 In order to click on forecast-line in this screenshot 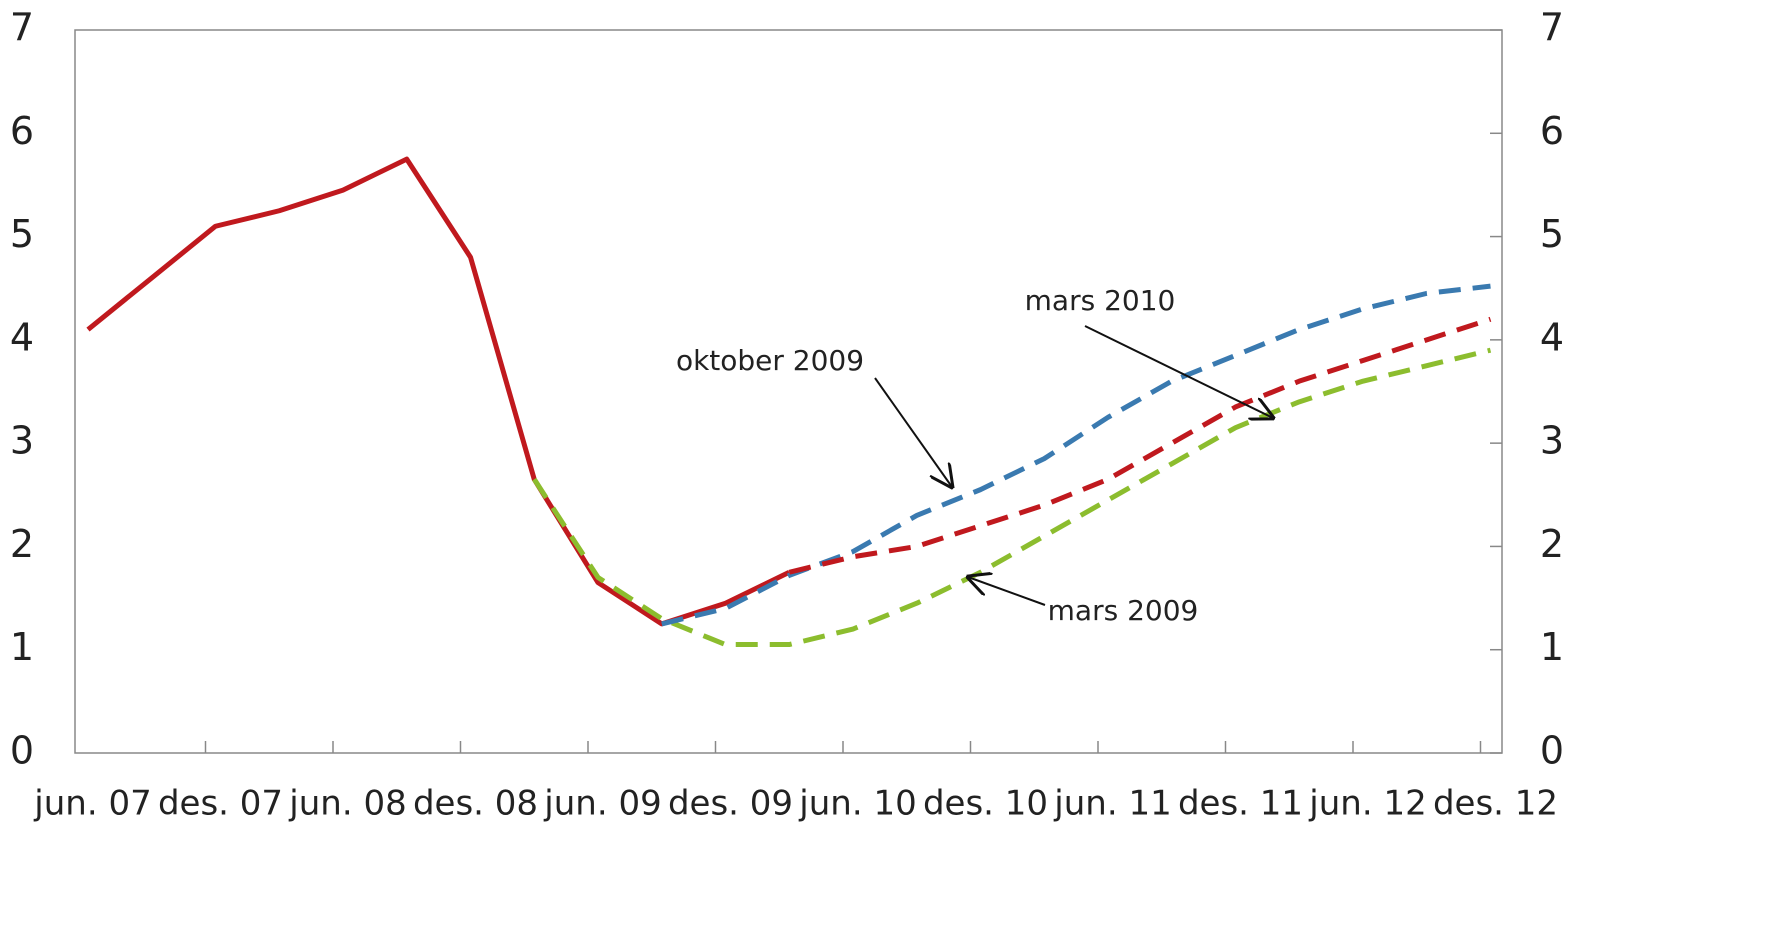, I will do `click(1140, 445)`.